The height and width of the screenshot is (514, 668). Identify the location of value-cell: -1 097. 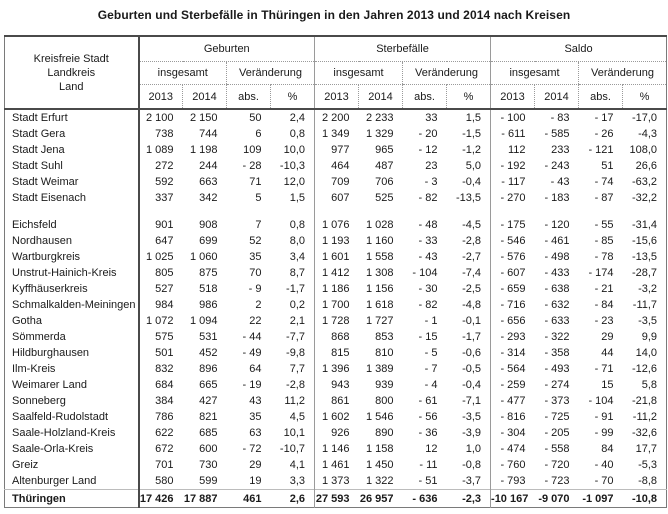
(600, 498).